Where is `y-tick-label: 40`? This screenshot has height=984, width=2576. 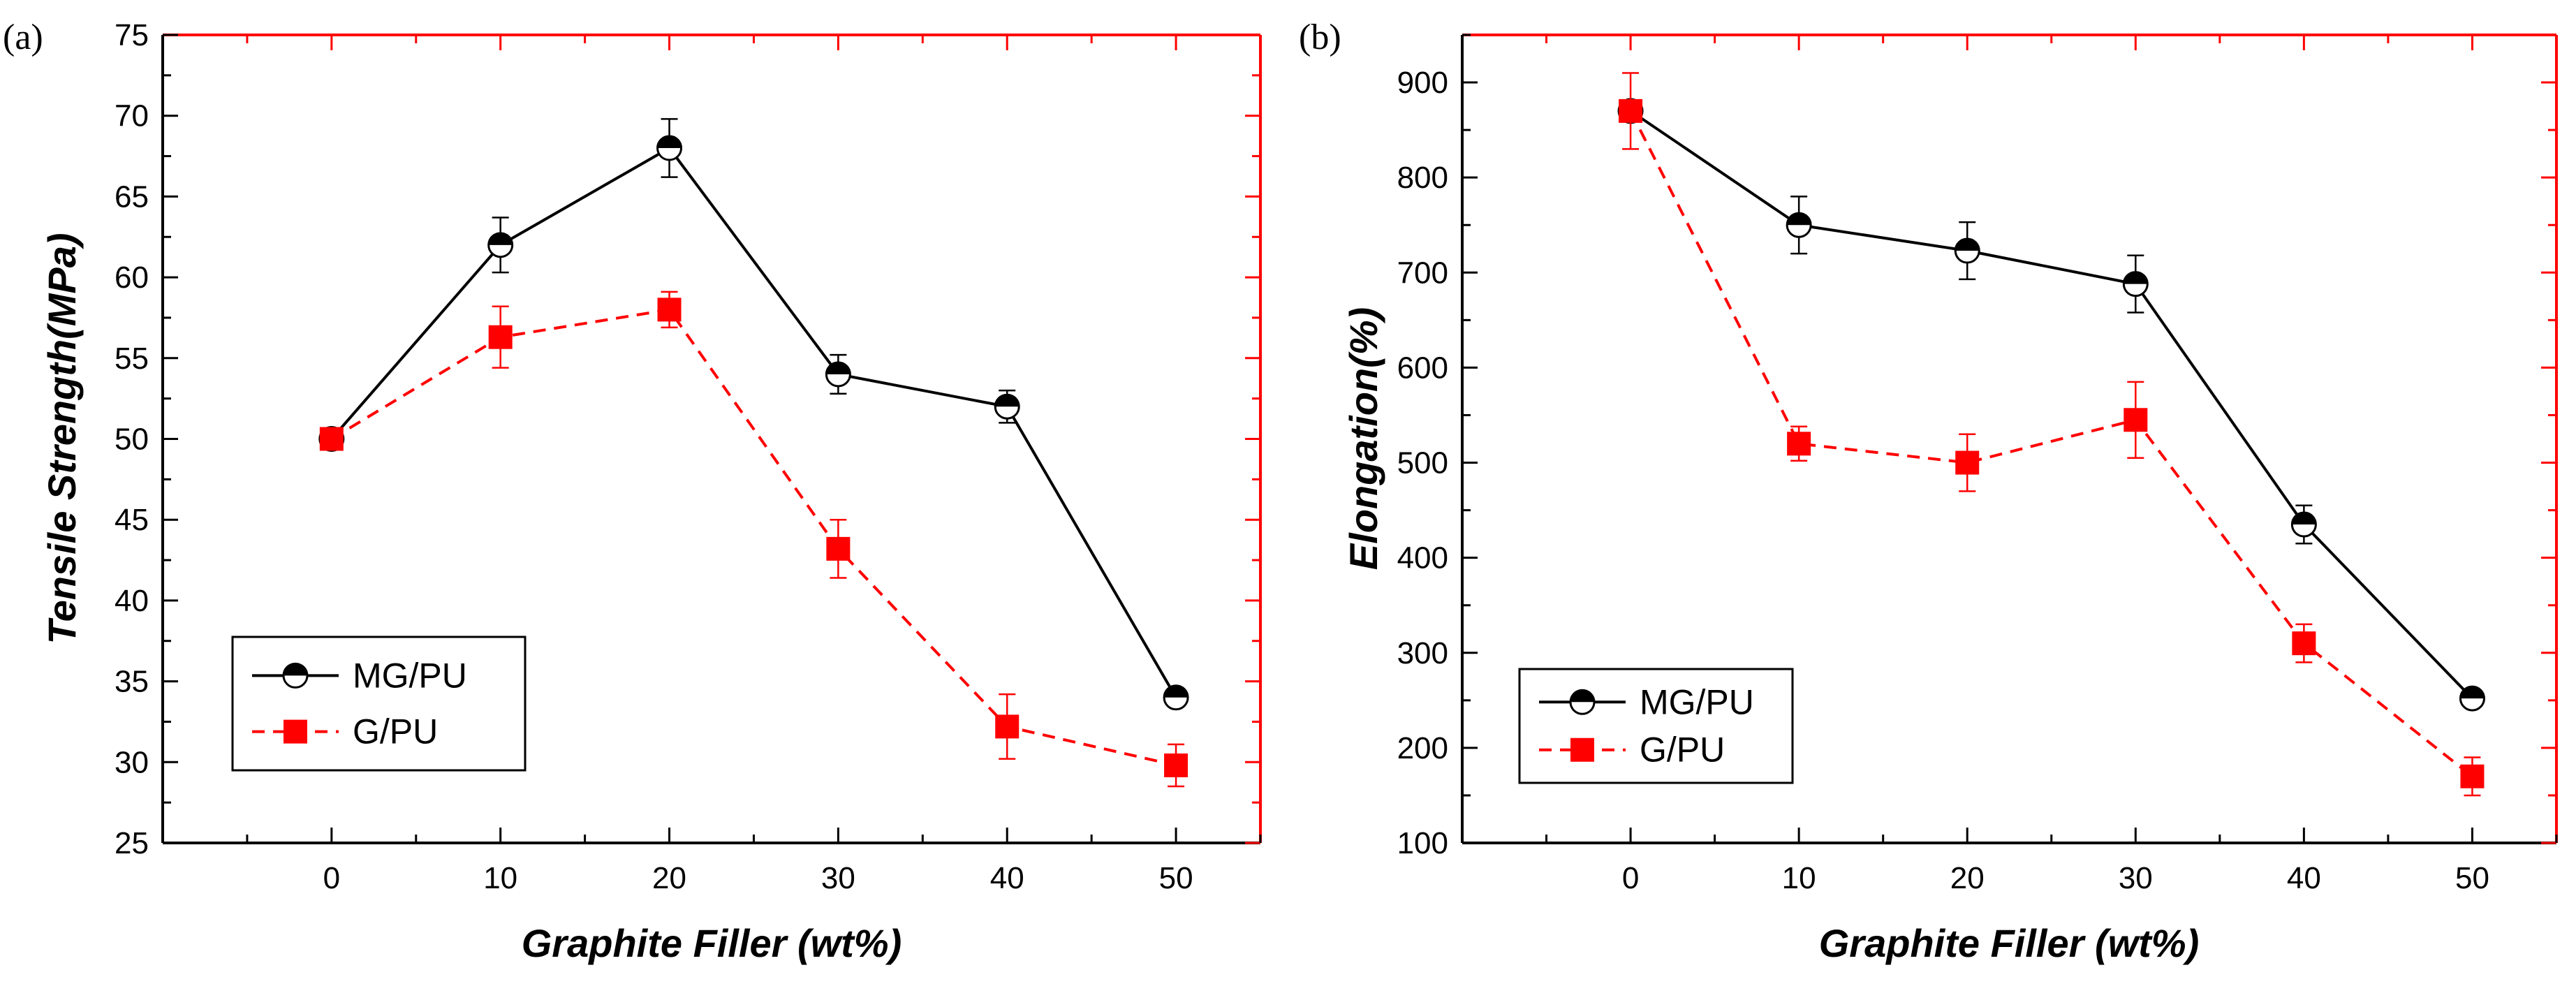
y-tick-label: 40 is located at coordinates (132, 601).